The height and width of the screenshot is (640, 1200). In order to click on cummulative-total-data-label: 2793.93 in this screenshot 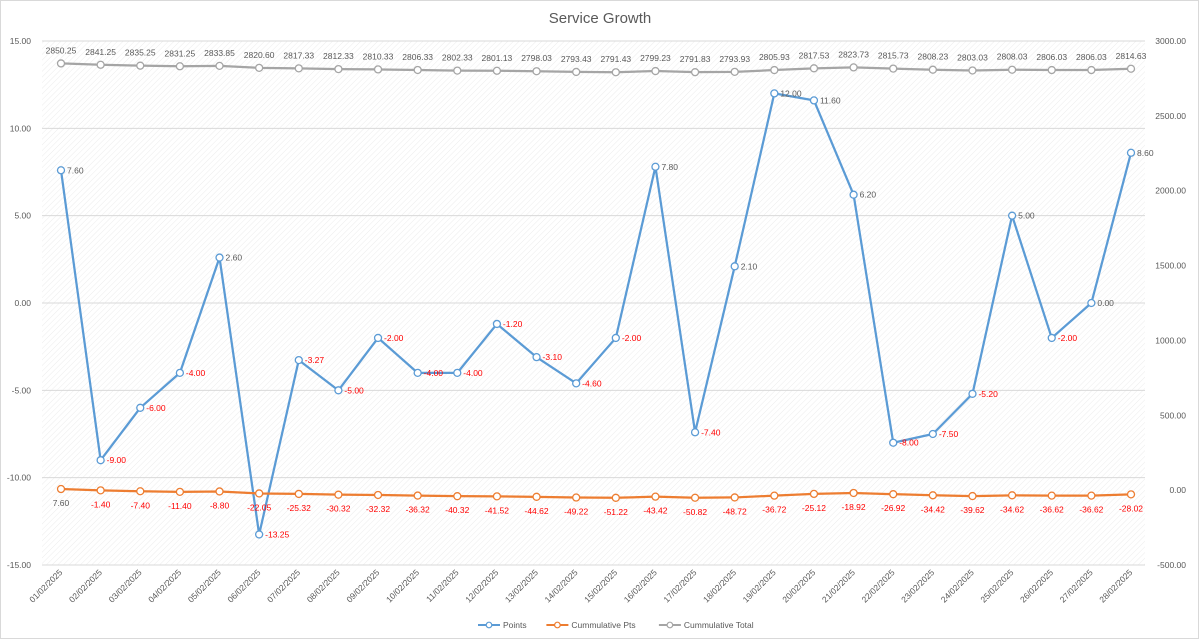, I will do `click(734, 59)`.